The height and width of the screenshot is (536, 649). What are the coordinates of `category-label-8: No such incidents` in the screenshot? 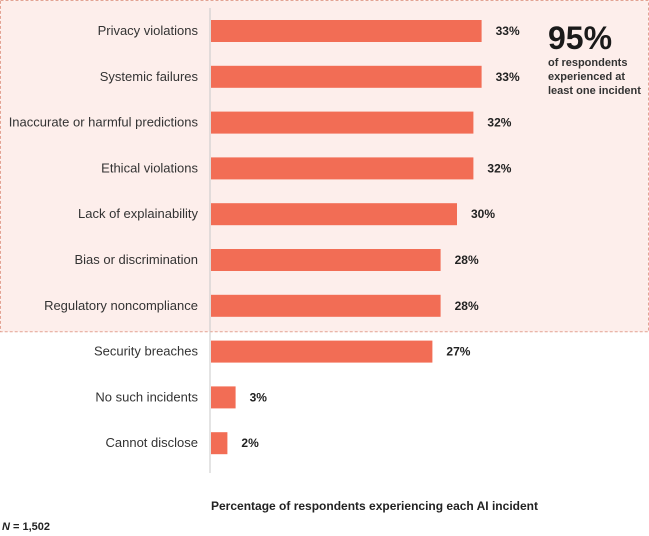 It's located at (146, 396).